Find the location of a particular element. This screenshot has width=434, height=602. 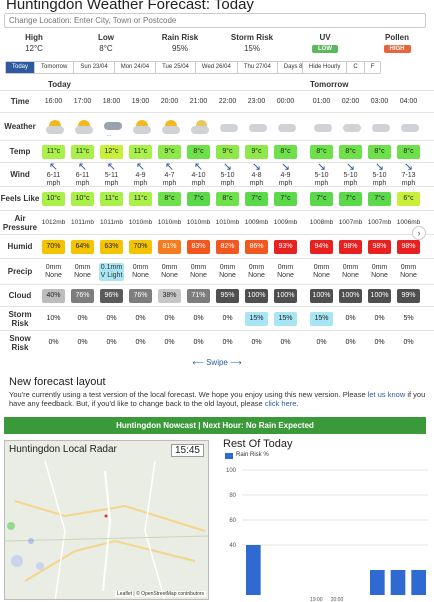

row-label-precip: Precip is located at coordinates (20, 271).